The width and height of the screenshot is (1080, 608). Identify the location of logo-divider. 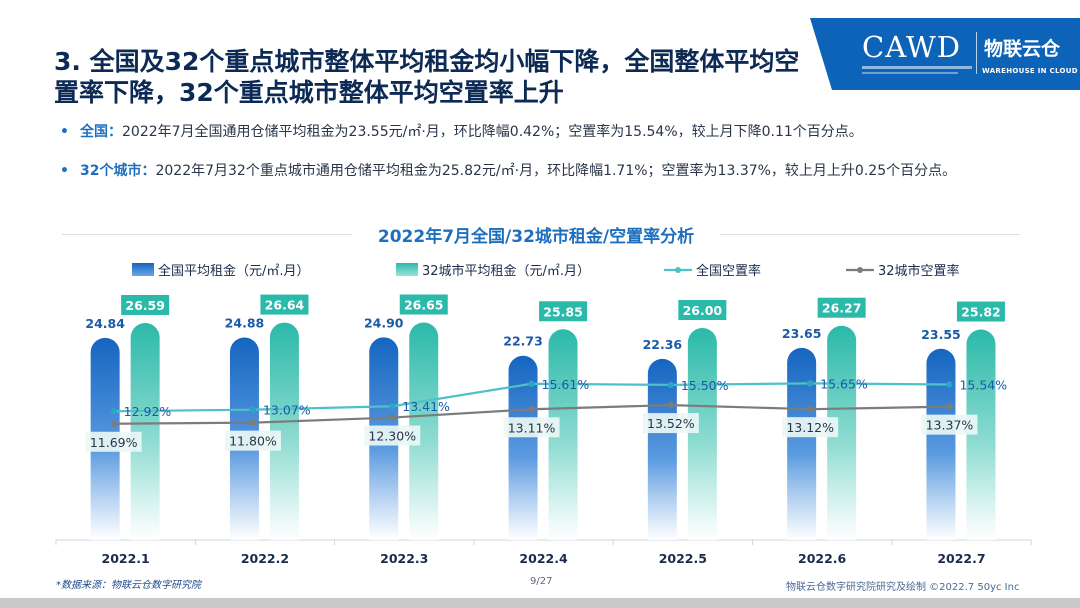
(976, 53).